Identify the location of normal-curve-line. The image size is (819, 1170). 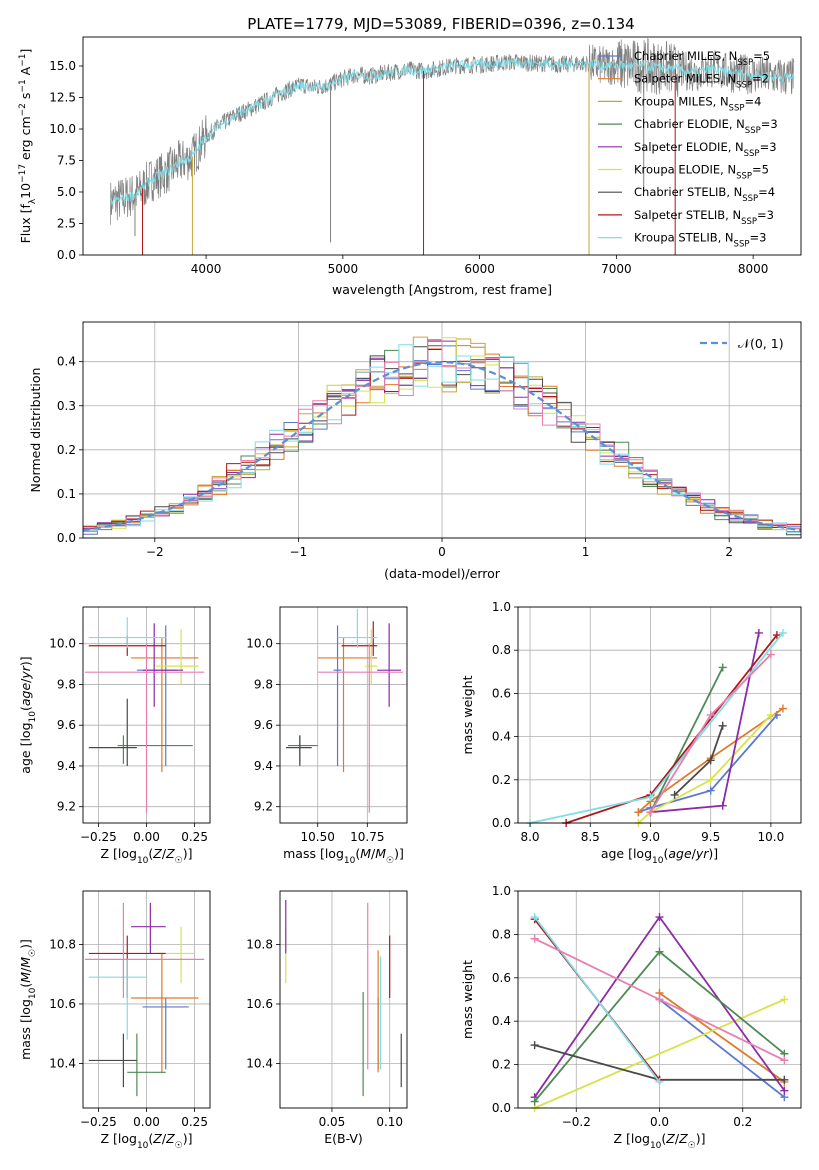
(442, 446).